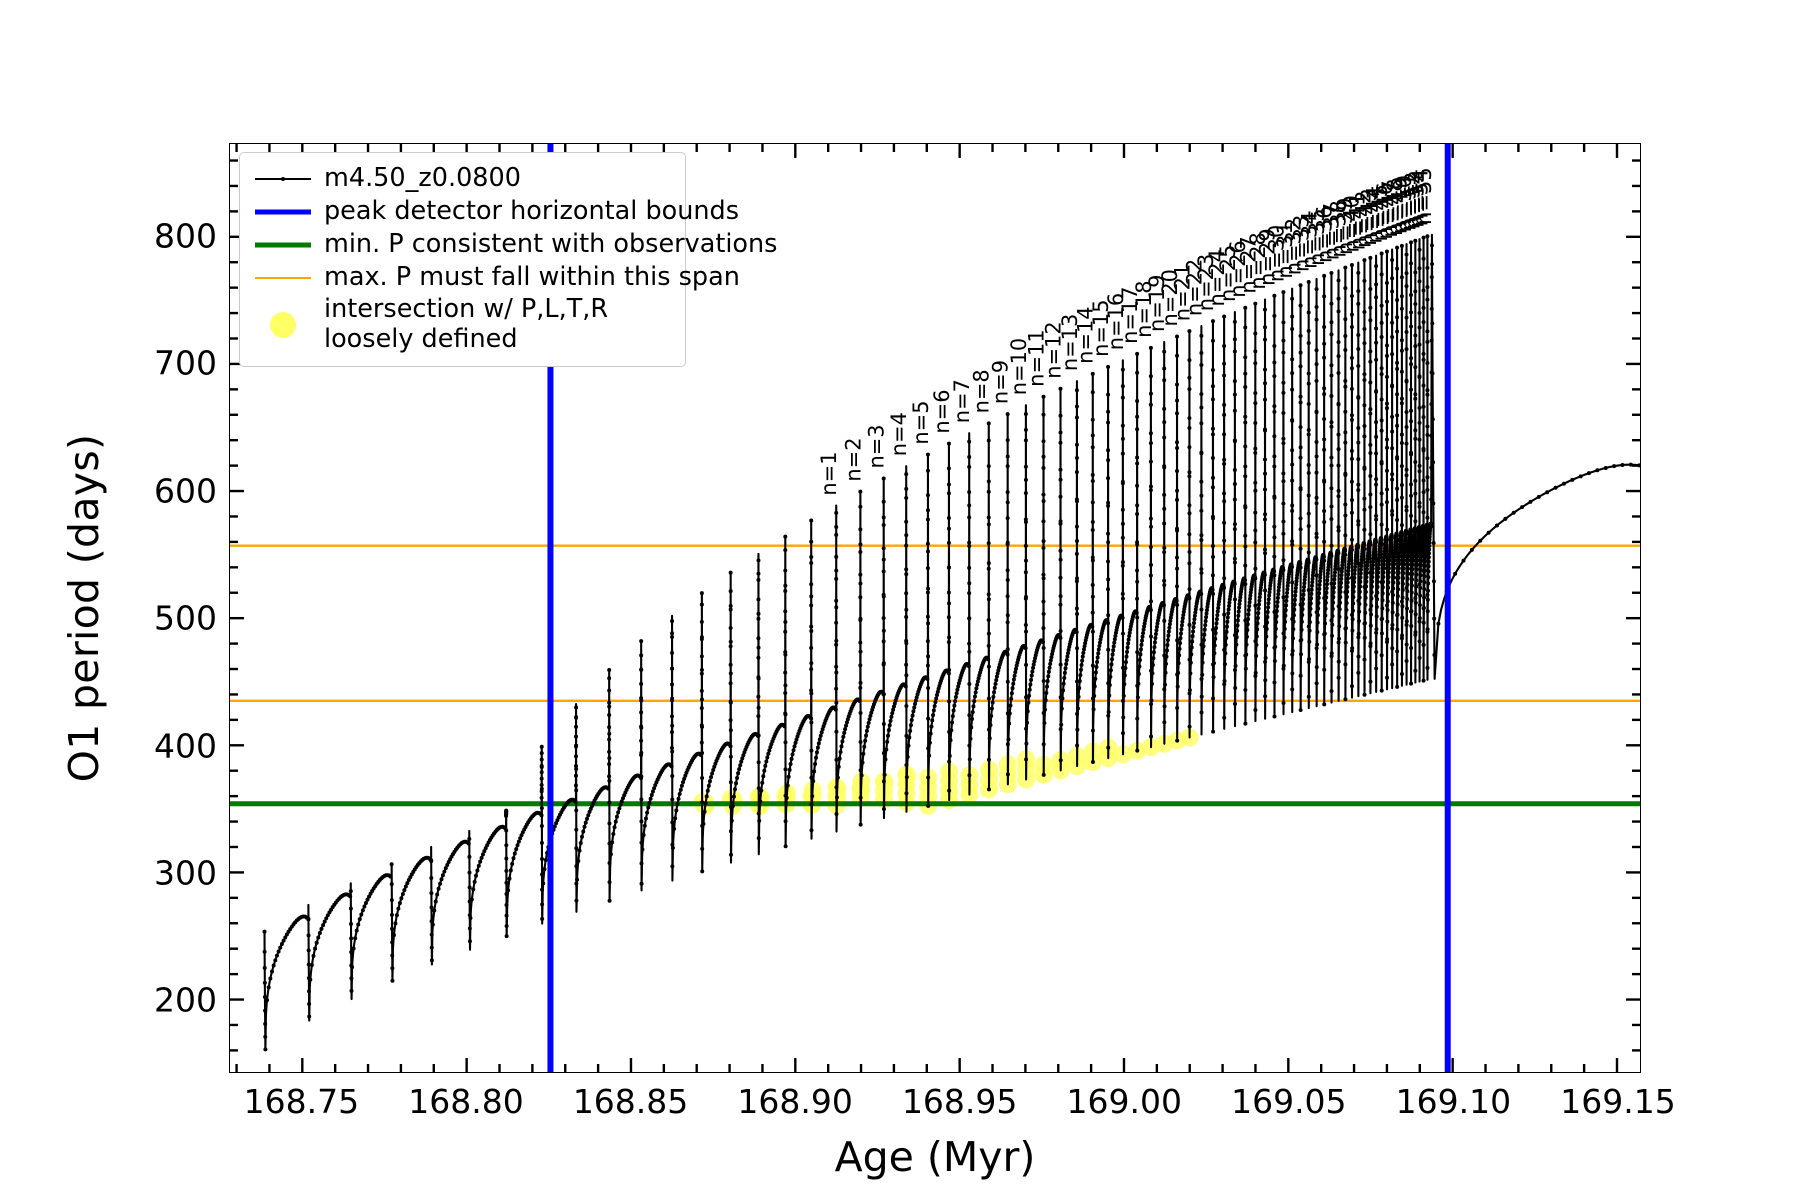 The width and height of the screenshot is (1800, 1200). What do you see at coordinates (959, 1101) in the screenshot?
I see `x-tick-label: 168.95` at bounding box center [959, 1101].